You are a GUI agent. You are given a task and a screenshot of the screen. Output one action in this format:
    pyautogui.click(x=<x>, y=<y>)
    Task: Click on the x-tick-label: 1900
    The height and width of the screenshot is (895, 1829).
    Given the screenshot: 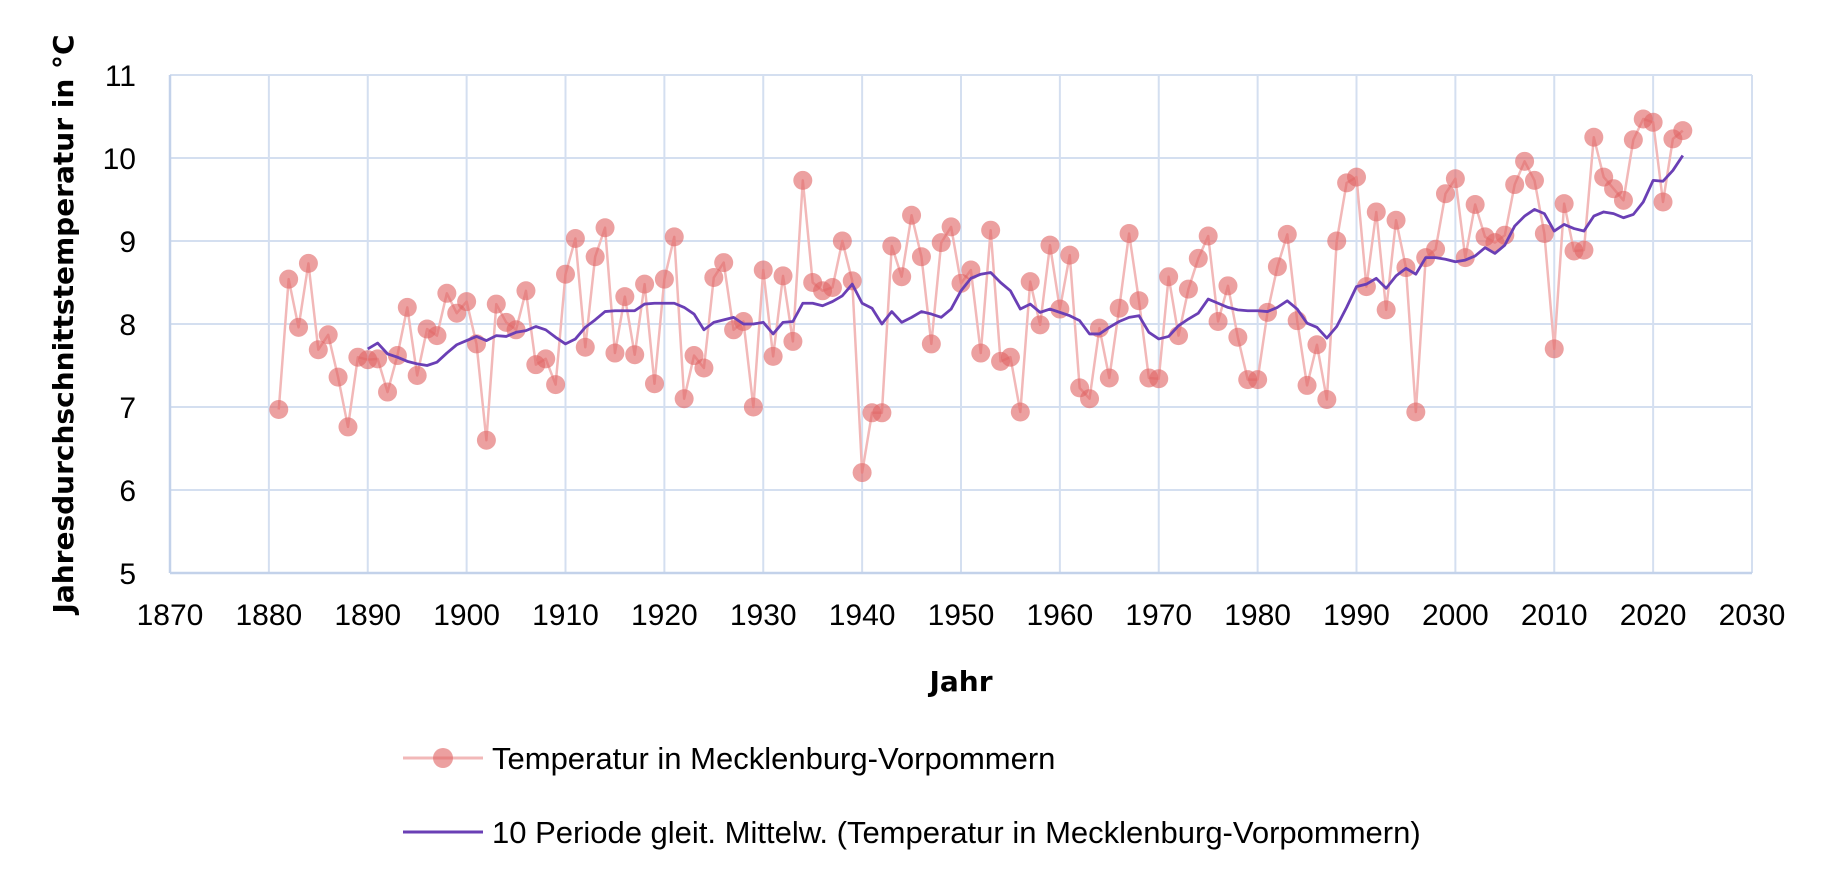 What is the action you would take?
    pyautogui.click(x=466, y=615)
    